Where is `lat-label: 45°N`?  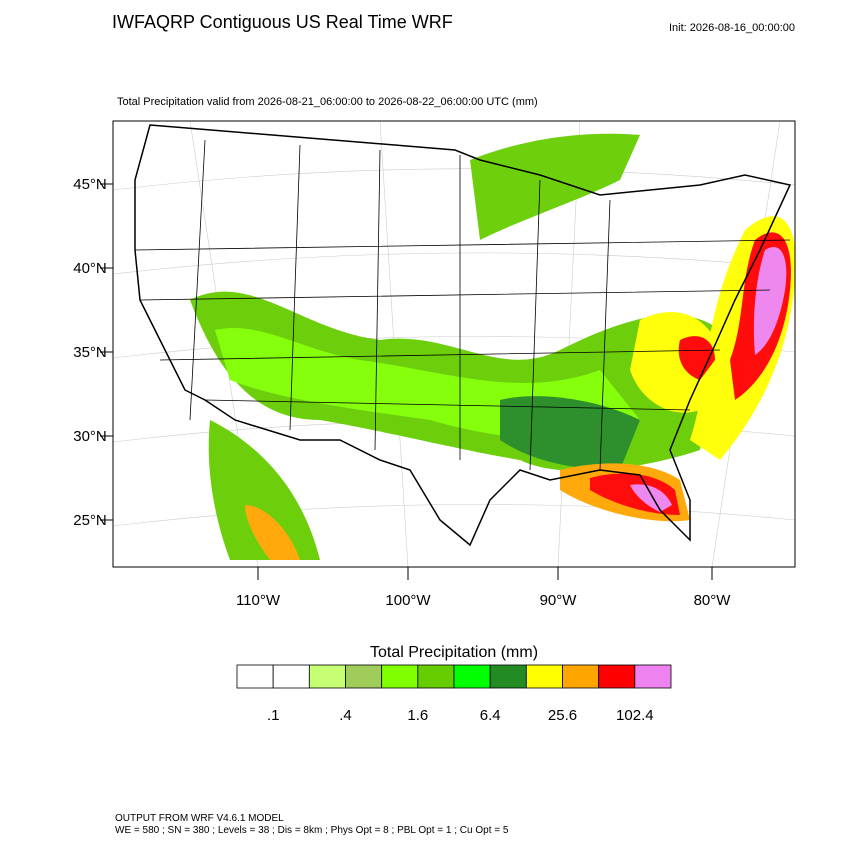 lat-label: 45°N is located at coordinates (90, 184).